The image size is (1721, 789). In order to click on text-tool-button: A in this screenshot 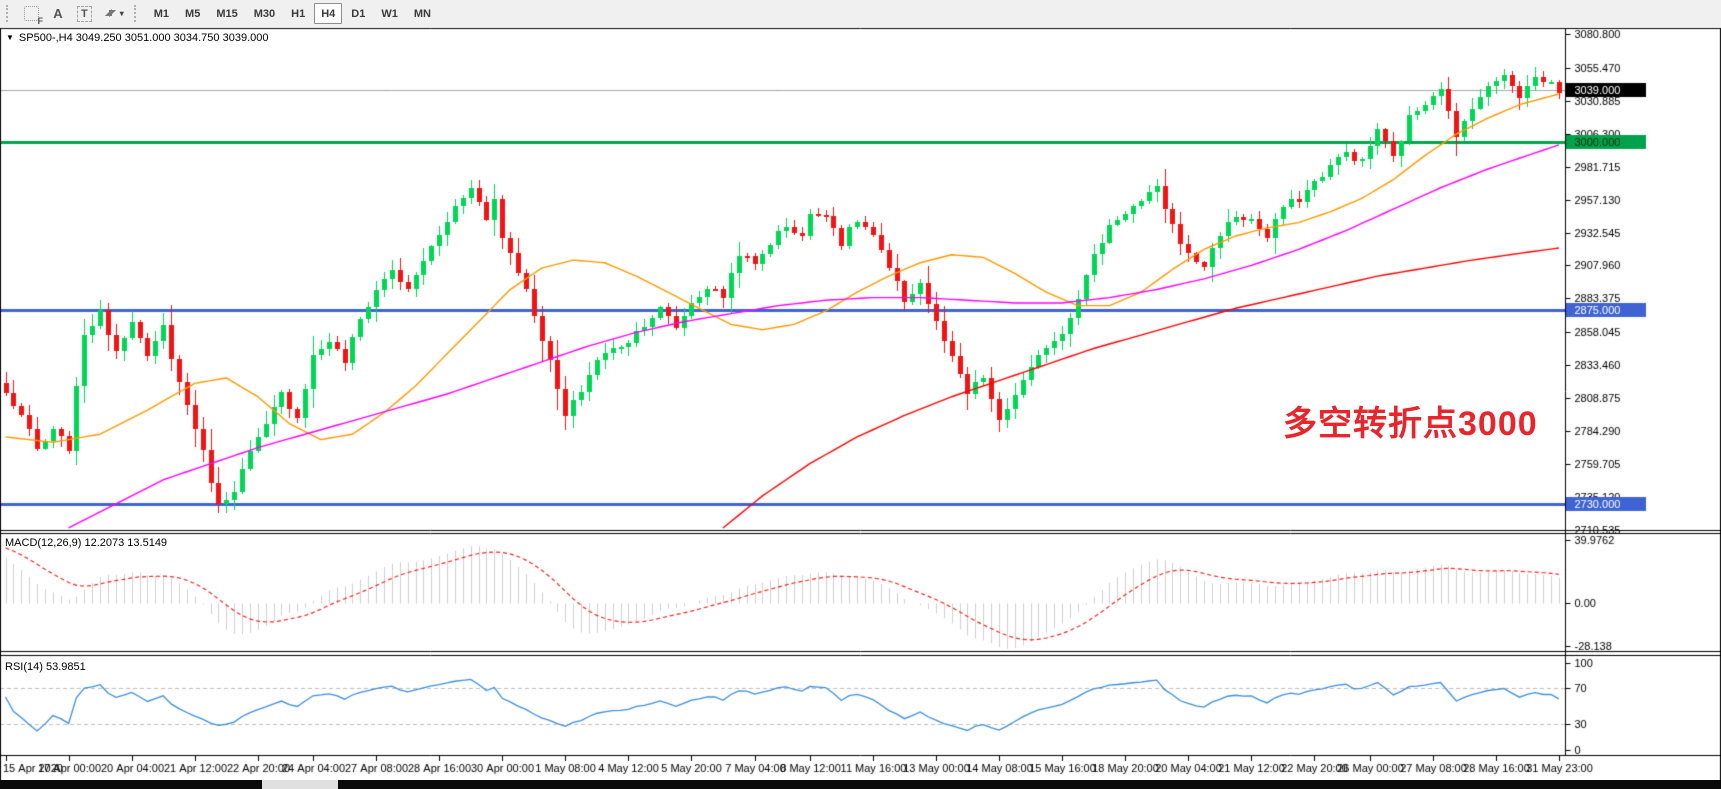, I will do `click(58, 14)`.